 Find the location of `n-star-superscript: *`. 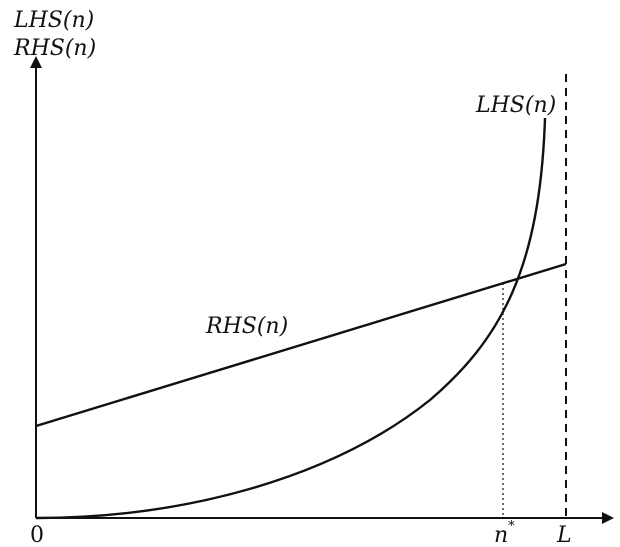

n-star-superscript: * is located at coordinates (511, 526).